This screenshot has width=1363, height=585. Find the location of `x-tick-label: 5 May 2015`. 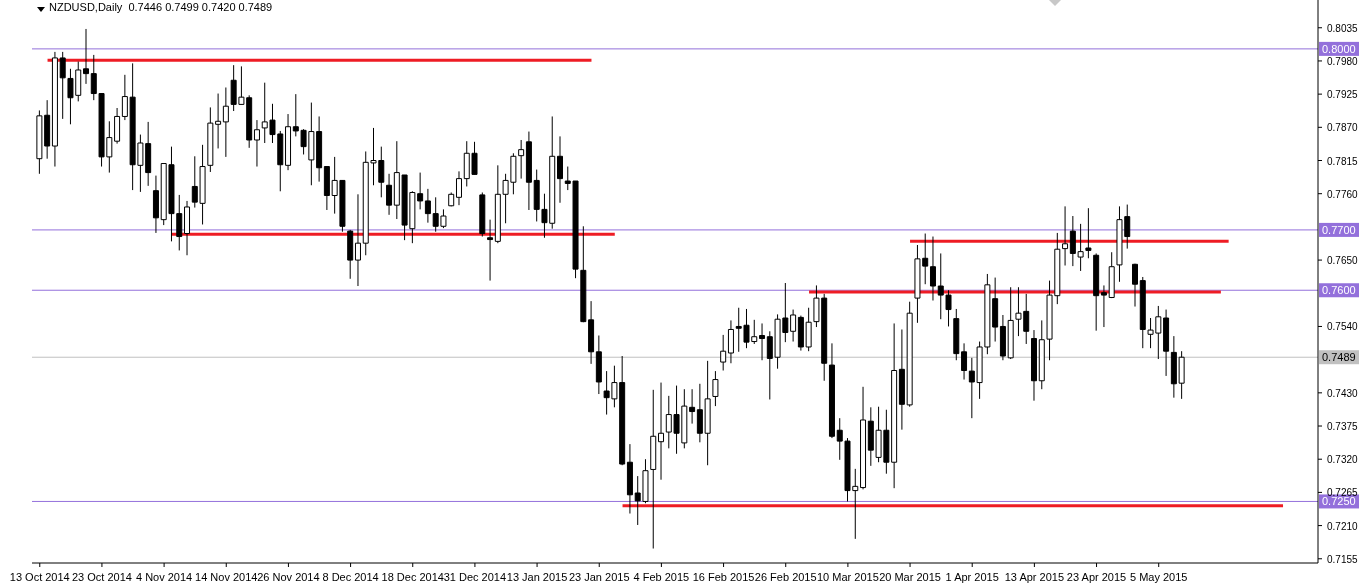

x-tick-label: 5 May 2015 is located at coordinates (1158, 577).